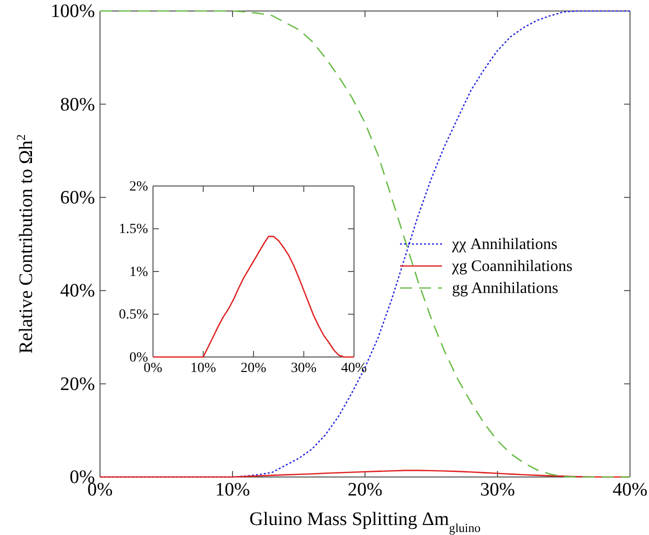 This screenshot has width=649, height=535. Describe the element at coordinates (78, 384) in the screenshot. I see `y-tick-label: 20%` at that location.